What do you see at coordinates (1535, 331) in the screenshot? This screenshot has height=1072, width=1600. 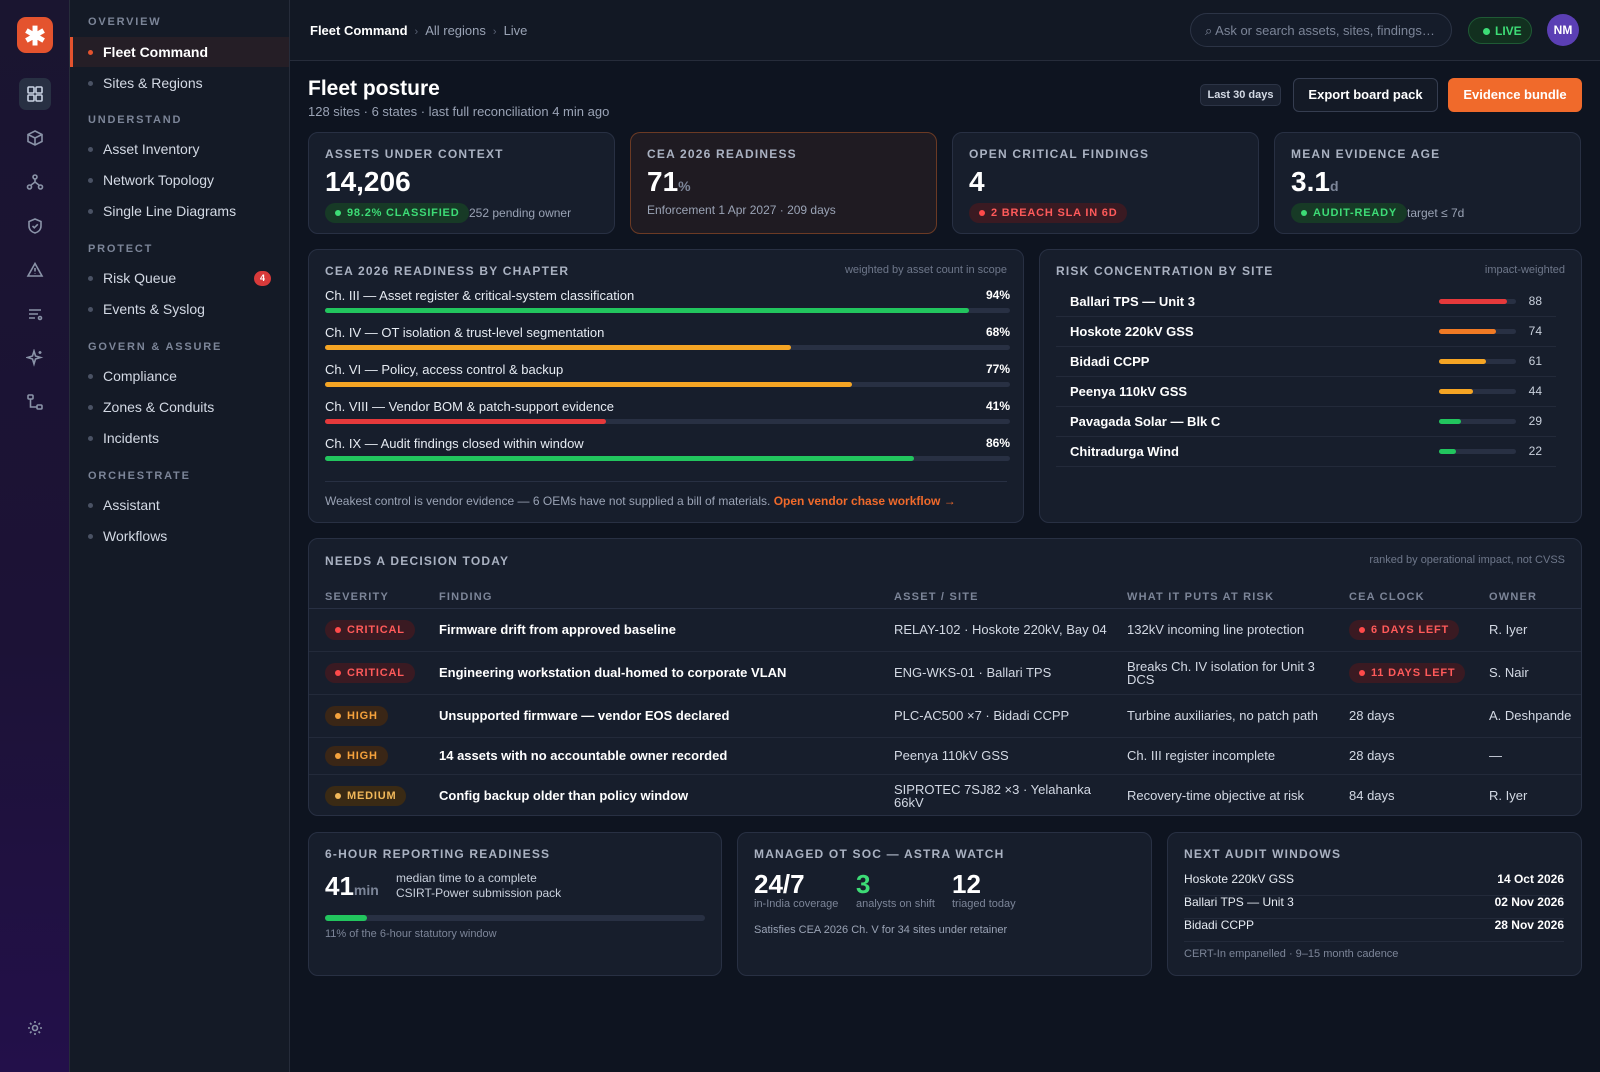 I see `risk-score: 74` at bounding box center [1535, 331].